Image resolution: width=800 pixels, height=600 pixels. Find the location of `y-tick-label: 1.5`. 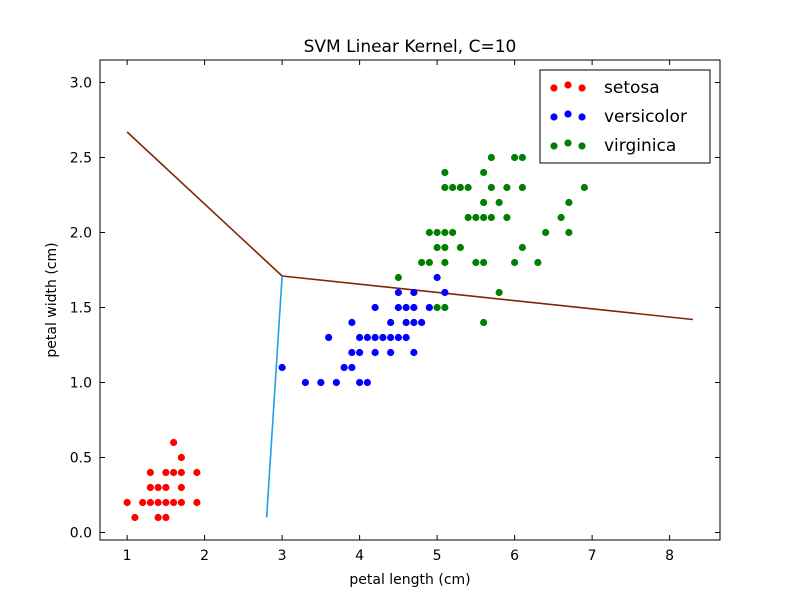

y-tick-label: 1.5 is located at coordinates (81, 309).